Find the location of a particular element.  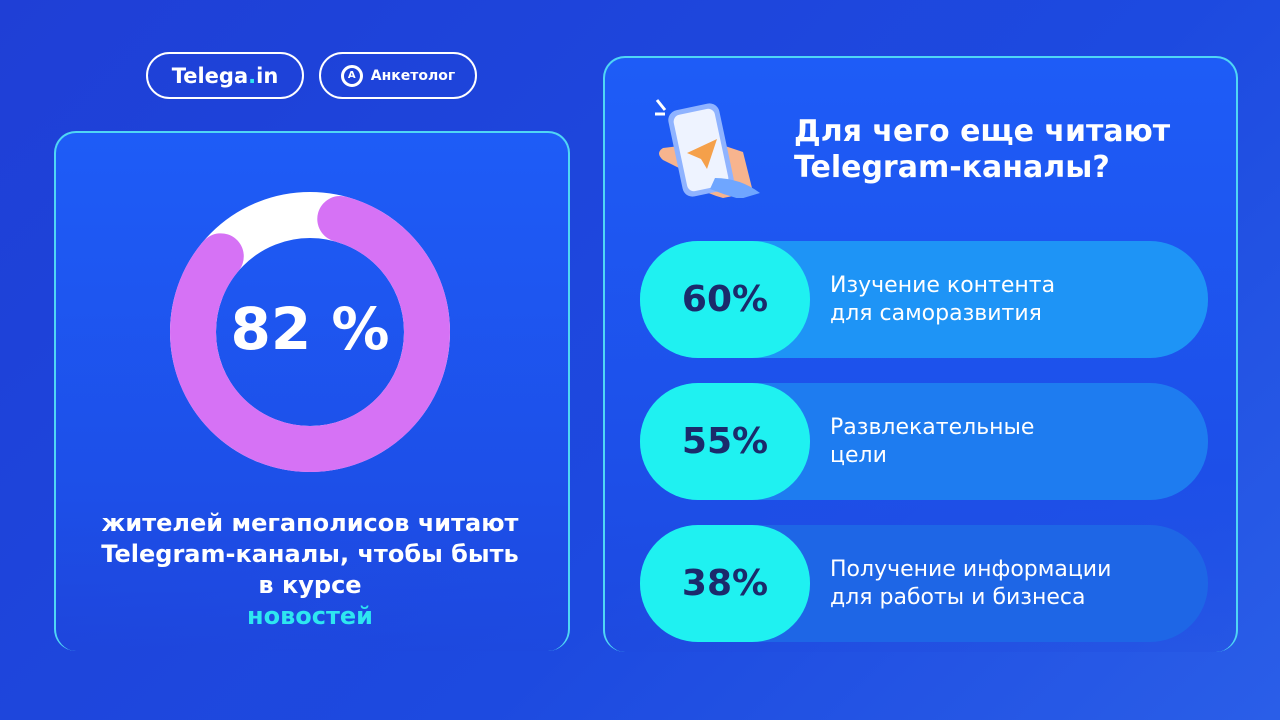

stat-text-line: для саморазвития is located at coordinates (936, 313).